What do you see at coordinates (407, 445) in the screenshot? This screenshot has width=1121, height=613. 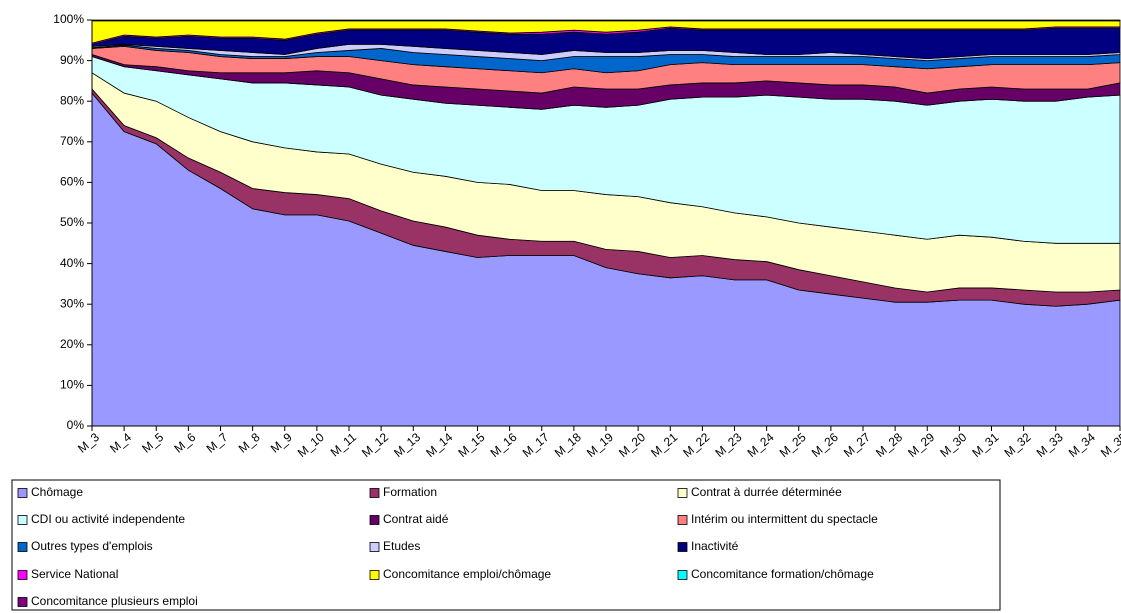 I see `x-tick-label: M_13` at bounding box center [407, 445].